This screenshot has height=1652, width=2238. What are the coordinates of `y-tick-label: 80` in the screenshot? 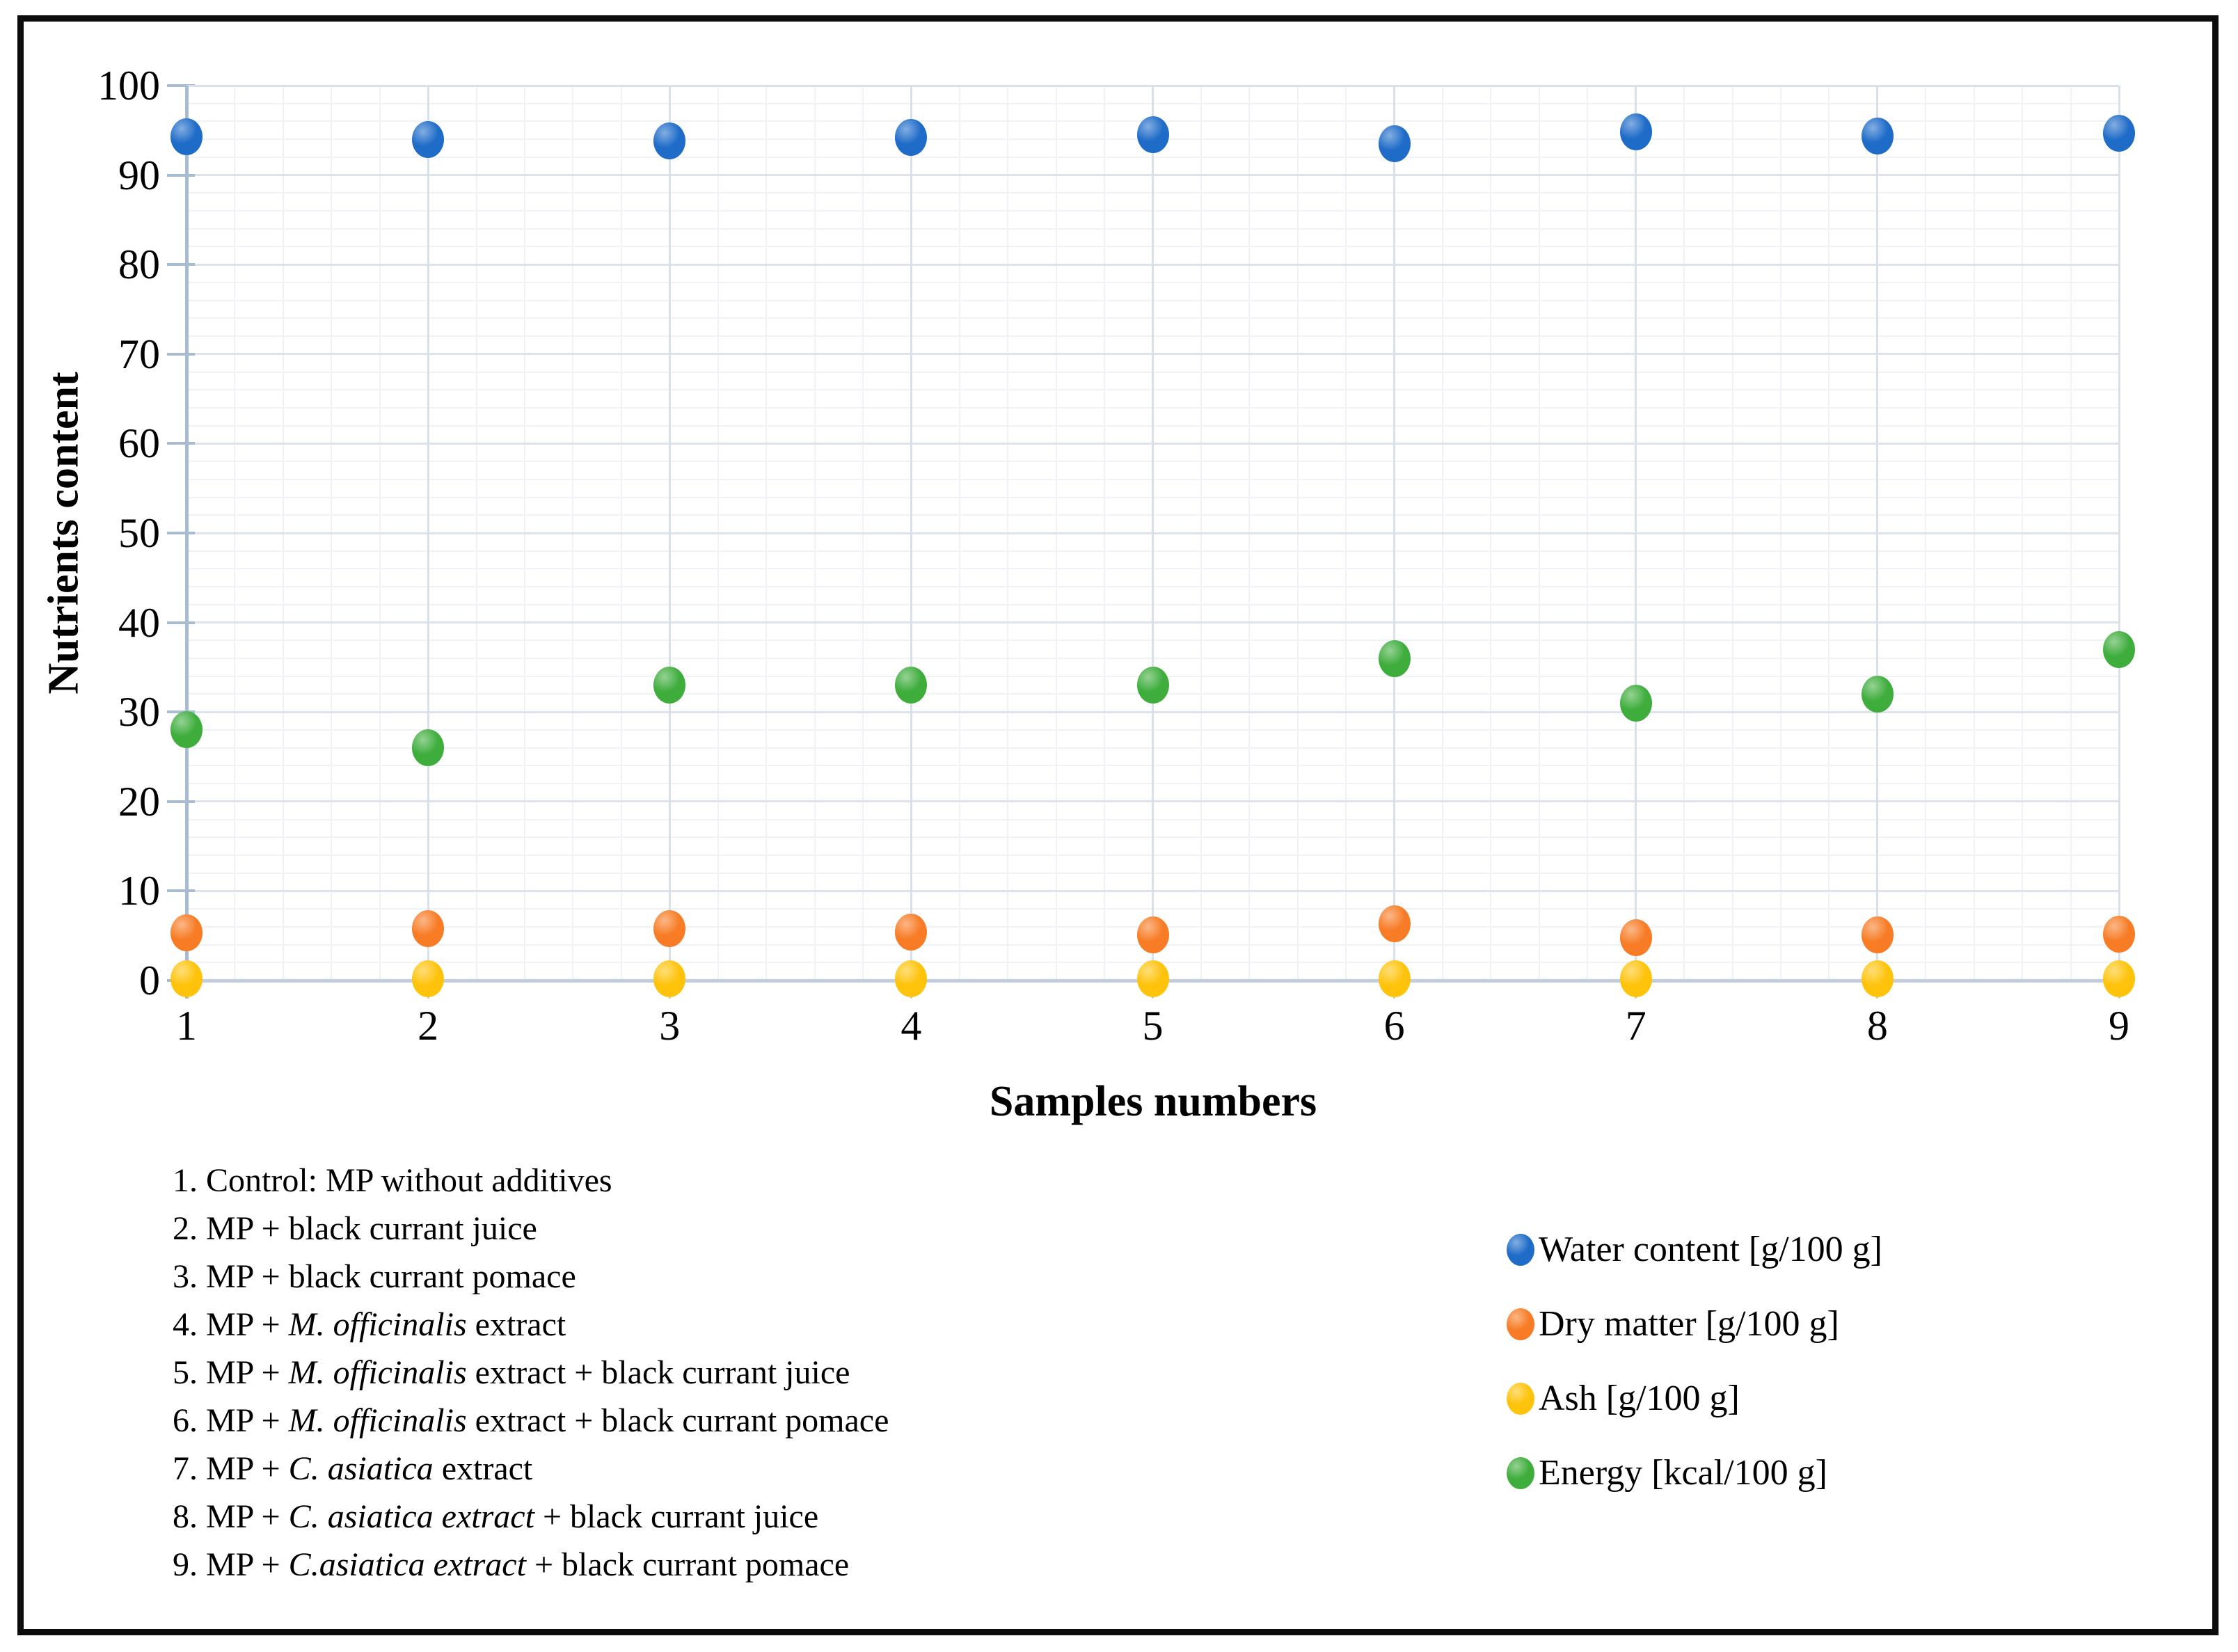 It's located at (139, 264).